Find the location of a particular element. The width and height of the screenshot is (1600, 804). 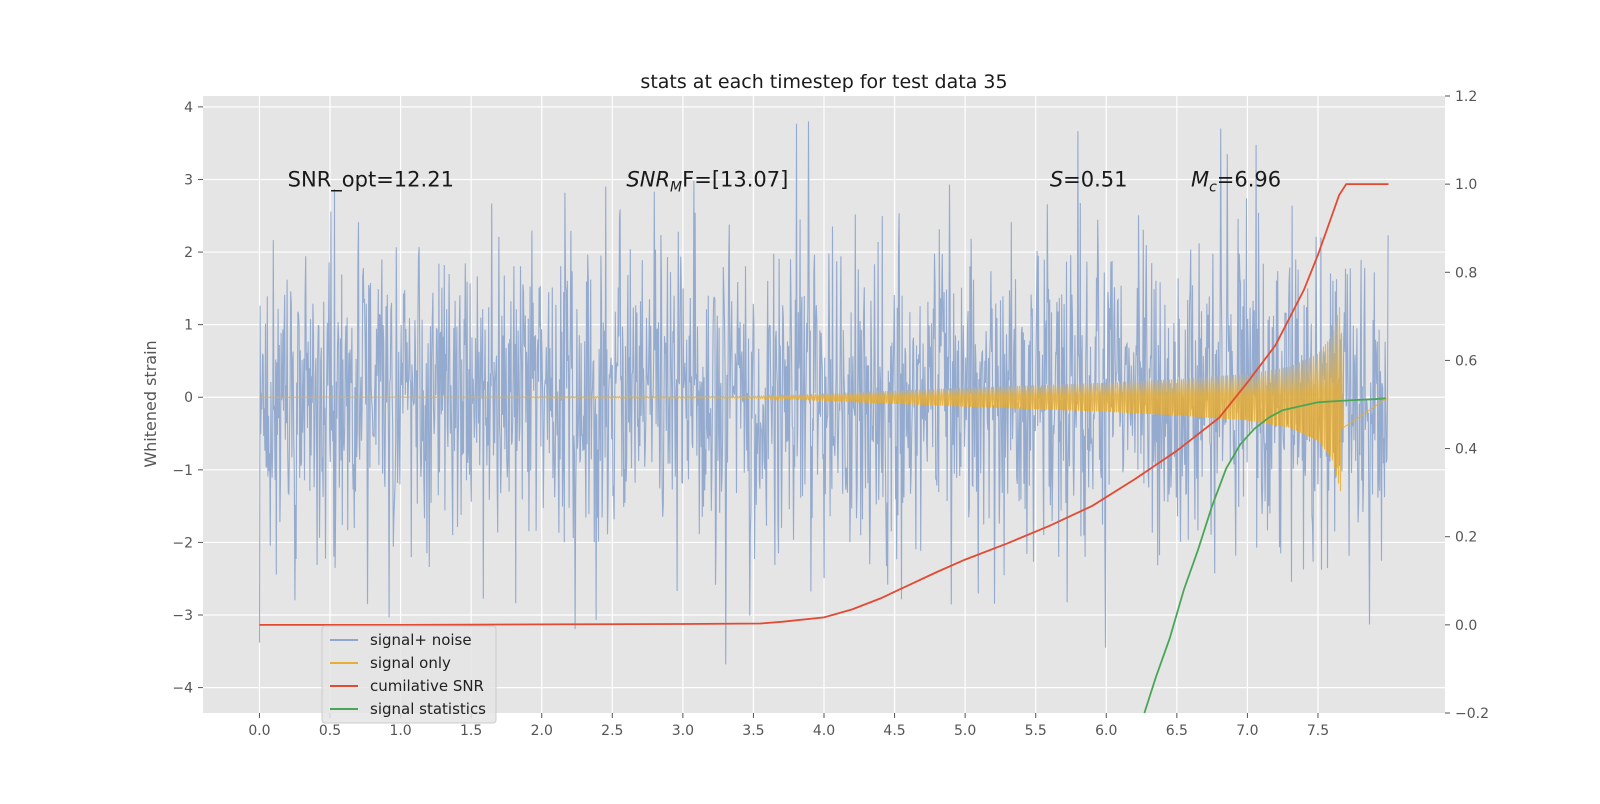

y-tick-label: −4 is located at coordinates (182, 689).